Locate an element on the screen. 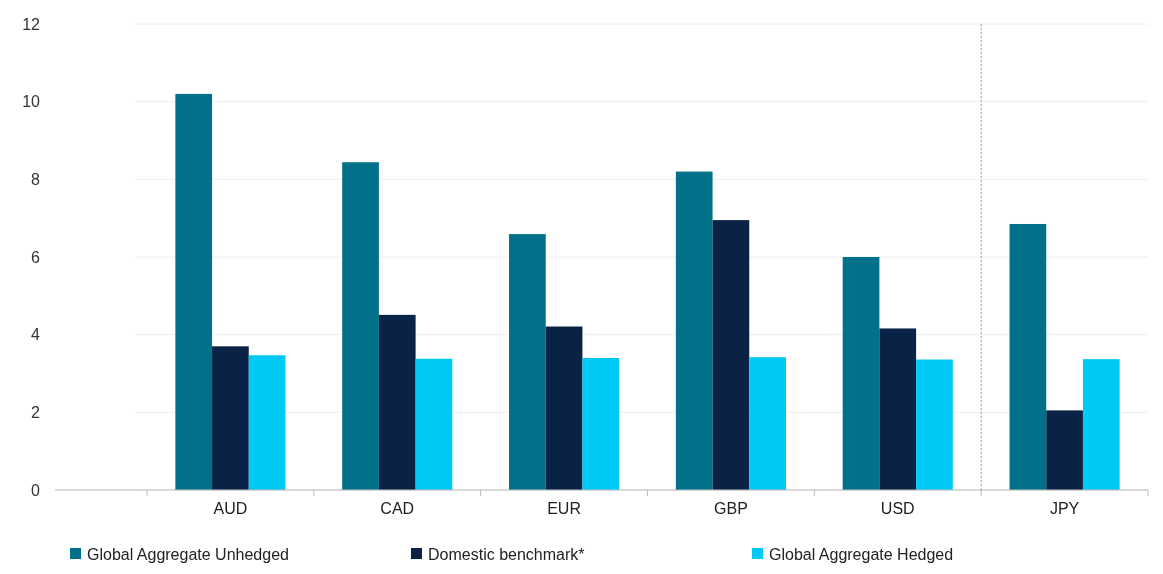 The height and width of the screenshot is (574, 1163). x-tick-label: EUR is located at coordinates (564, 508).